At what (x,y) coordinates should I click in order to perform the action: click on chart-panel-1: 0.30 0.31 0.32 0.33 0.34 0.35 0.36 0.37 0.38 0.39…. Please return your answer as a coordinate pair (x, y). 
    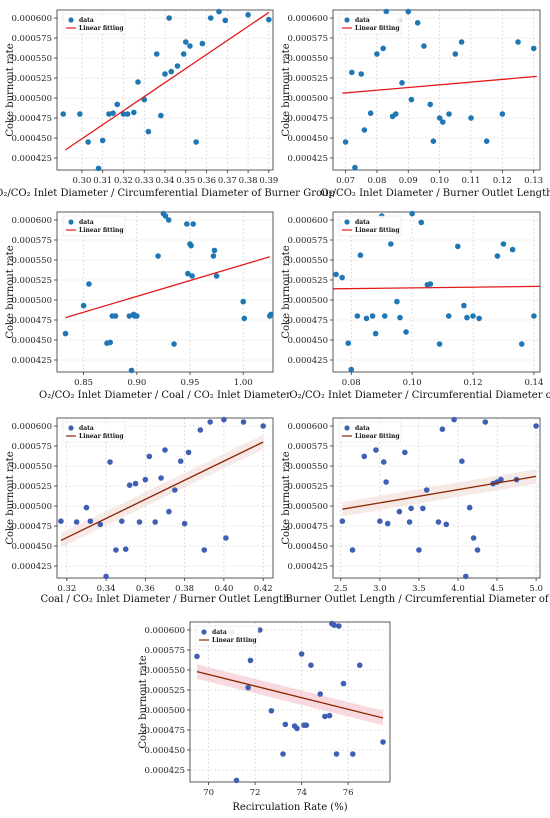
    Looking at the image, I should click on (167, 103).